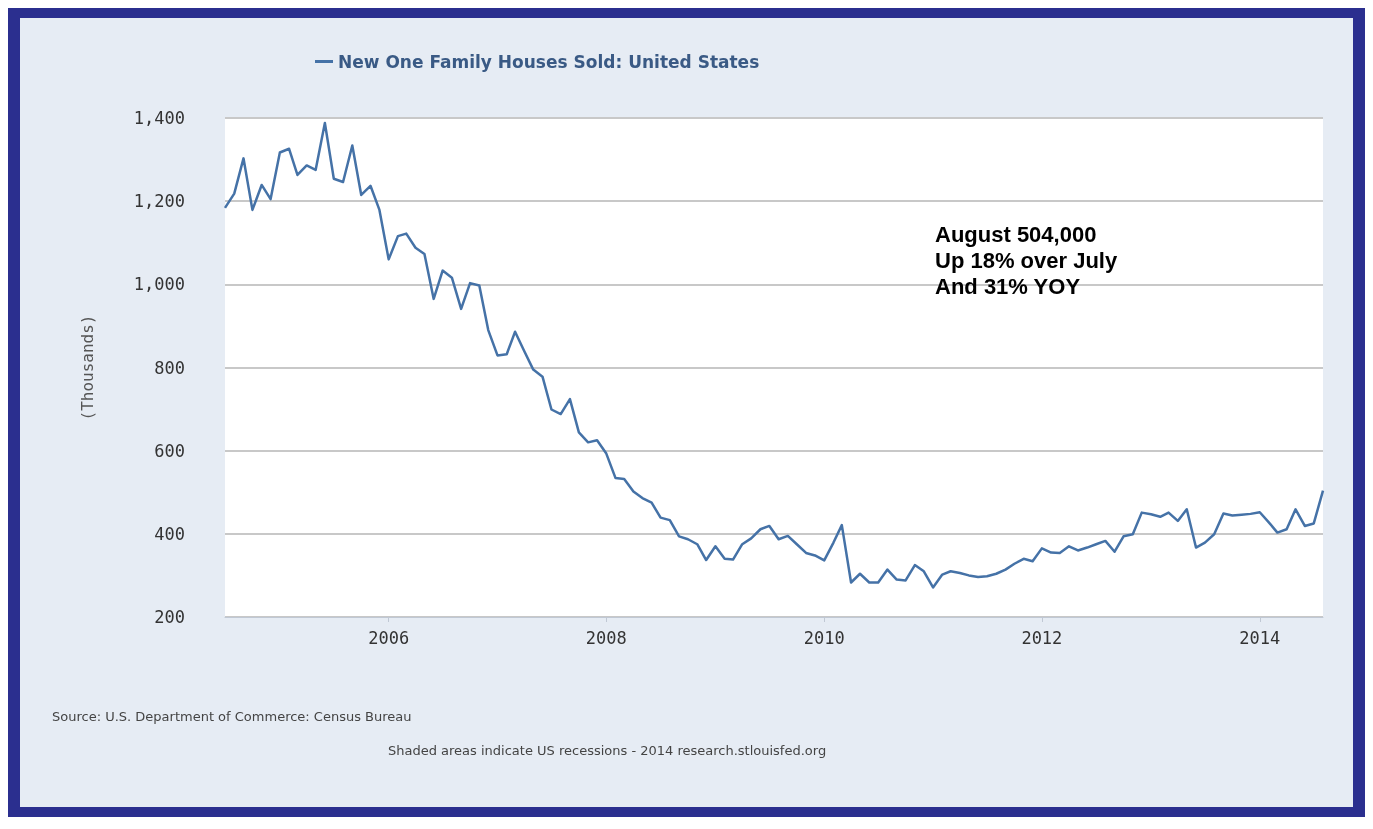  What do you see at coordinates (159, 118) in the screenshot?
I see `y-tick-label: 1,400` at bounding box center [159, 118].